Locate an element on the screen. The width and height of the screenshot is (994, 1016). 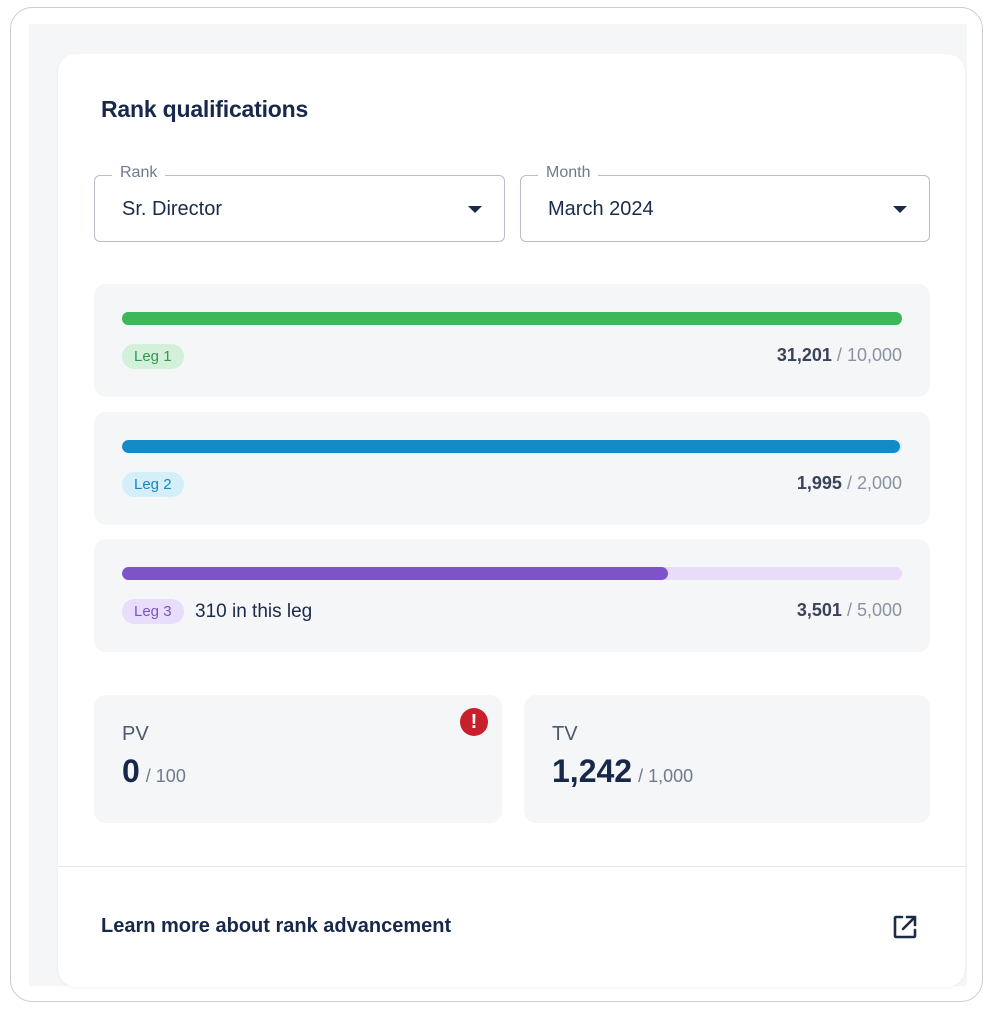
card-title: Rank qualifications is located at coordinates (205, 109).